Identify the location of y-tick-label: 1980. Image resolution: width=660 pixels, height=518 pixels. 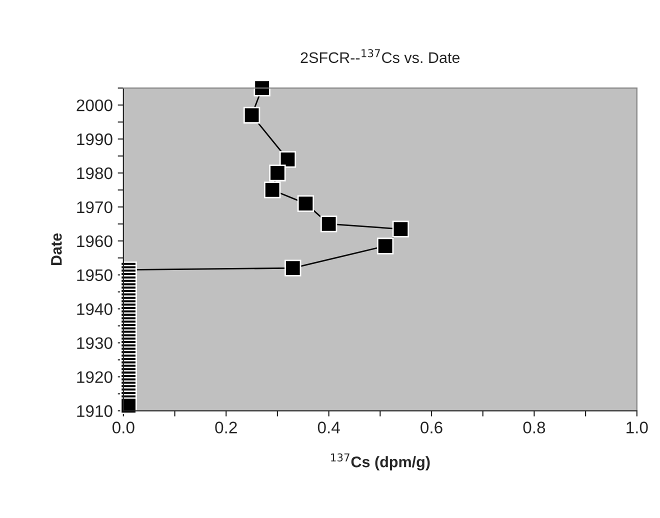
(94, 173).